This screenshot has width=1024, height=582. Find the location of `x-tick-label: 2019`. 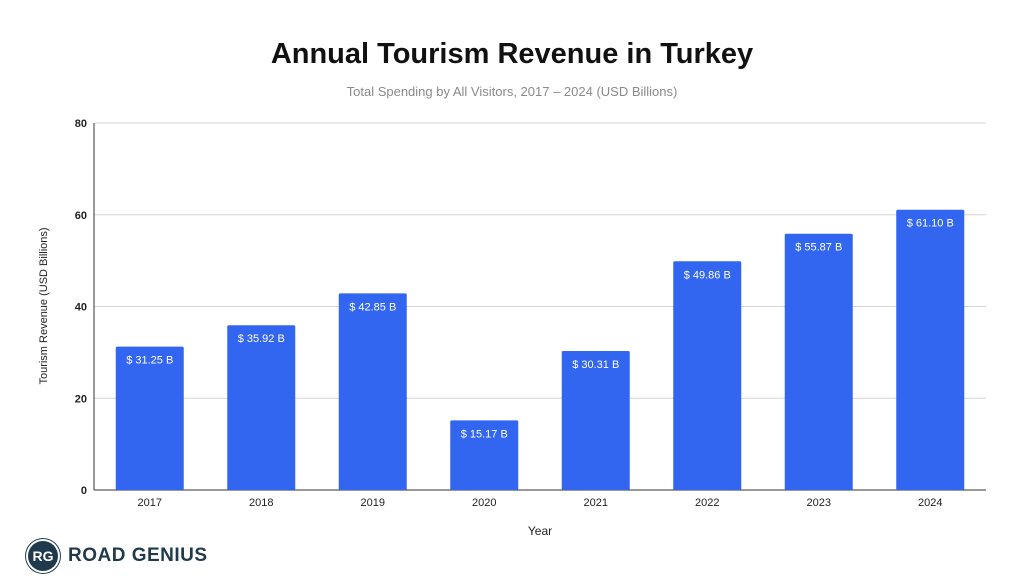

x-tick-label: 2019 is located at coordinates (373, 503).